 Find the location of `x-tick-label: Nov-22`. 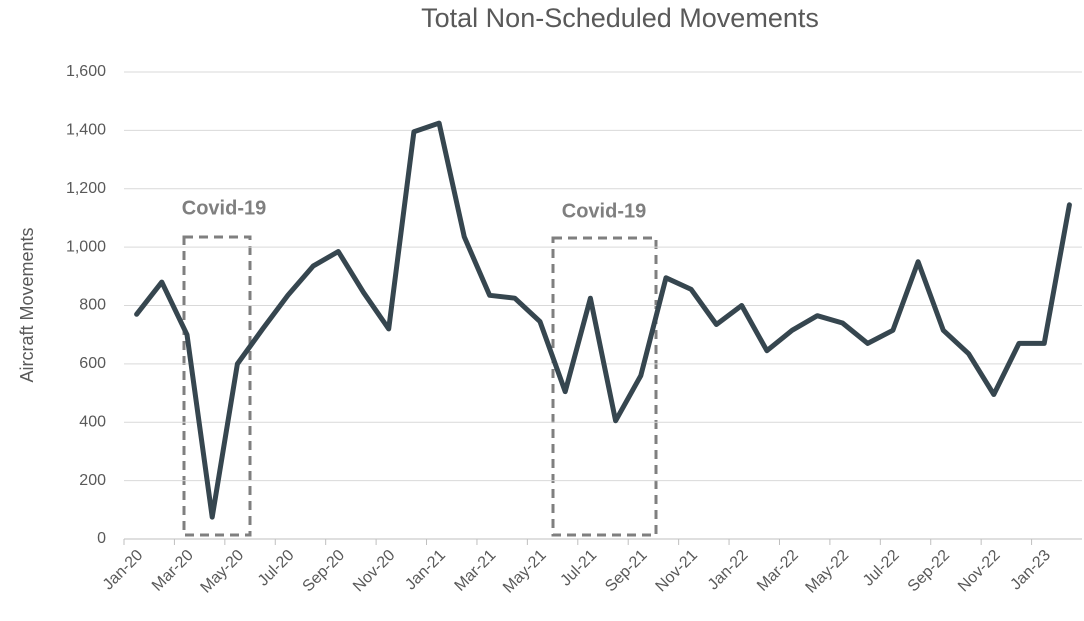

x-tick-label: Nov-22 is located at coordinates (979, 571).